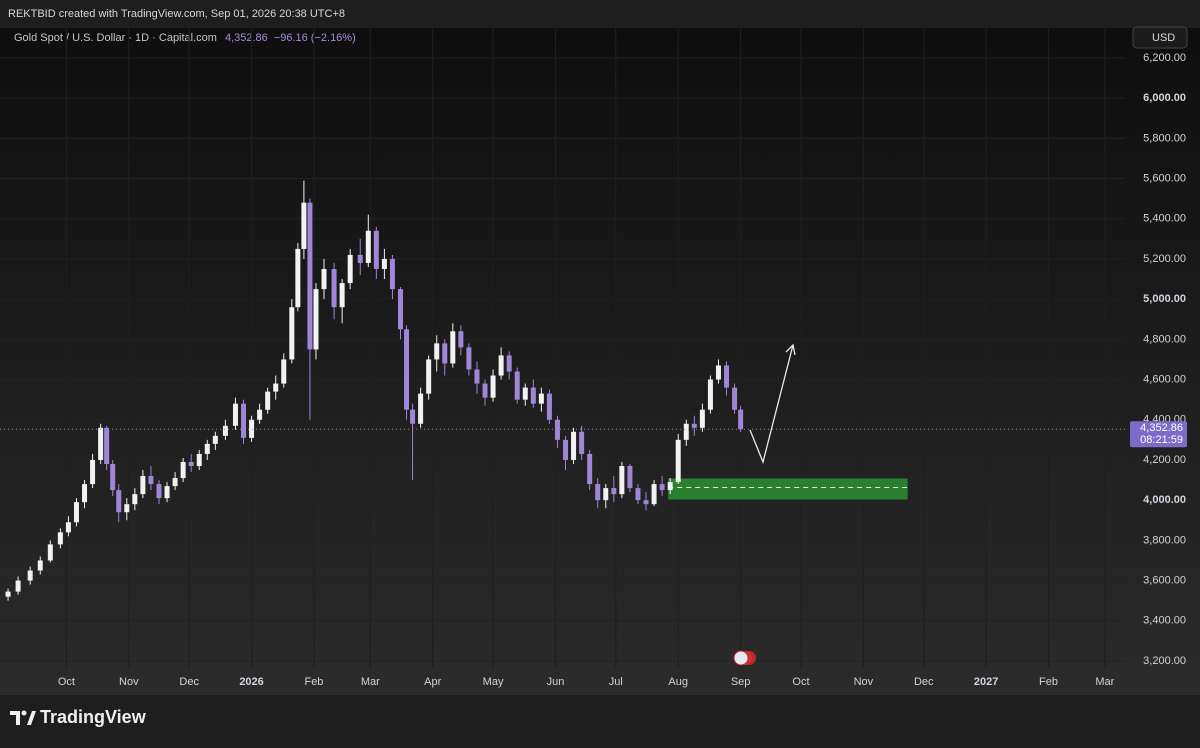 This screenshot has height=748, width=1200. What do you see at coordinates (788, 489) in the screenshot?
I see `demand-zone` at bounding box center [788, 489].